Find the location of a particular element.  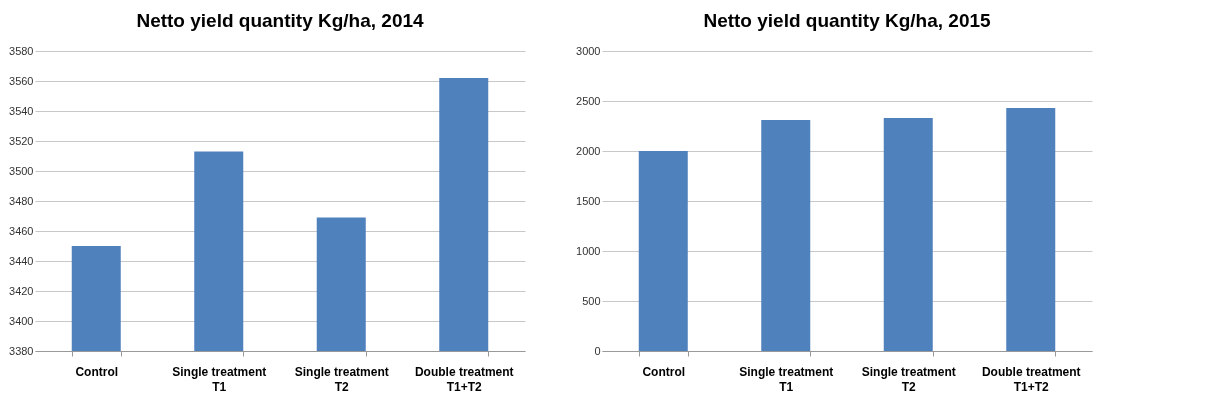

y-tick-label: 3480 is located at coordinates (21, 200).